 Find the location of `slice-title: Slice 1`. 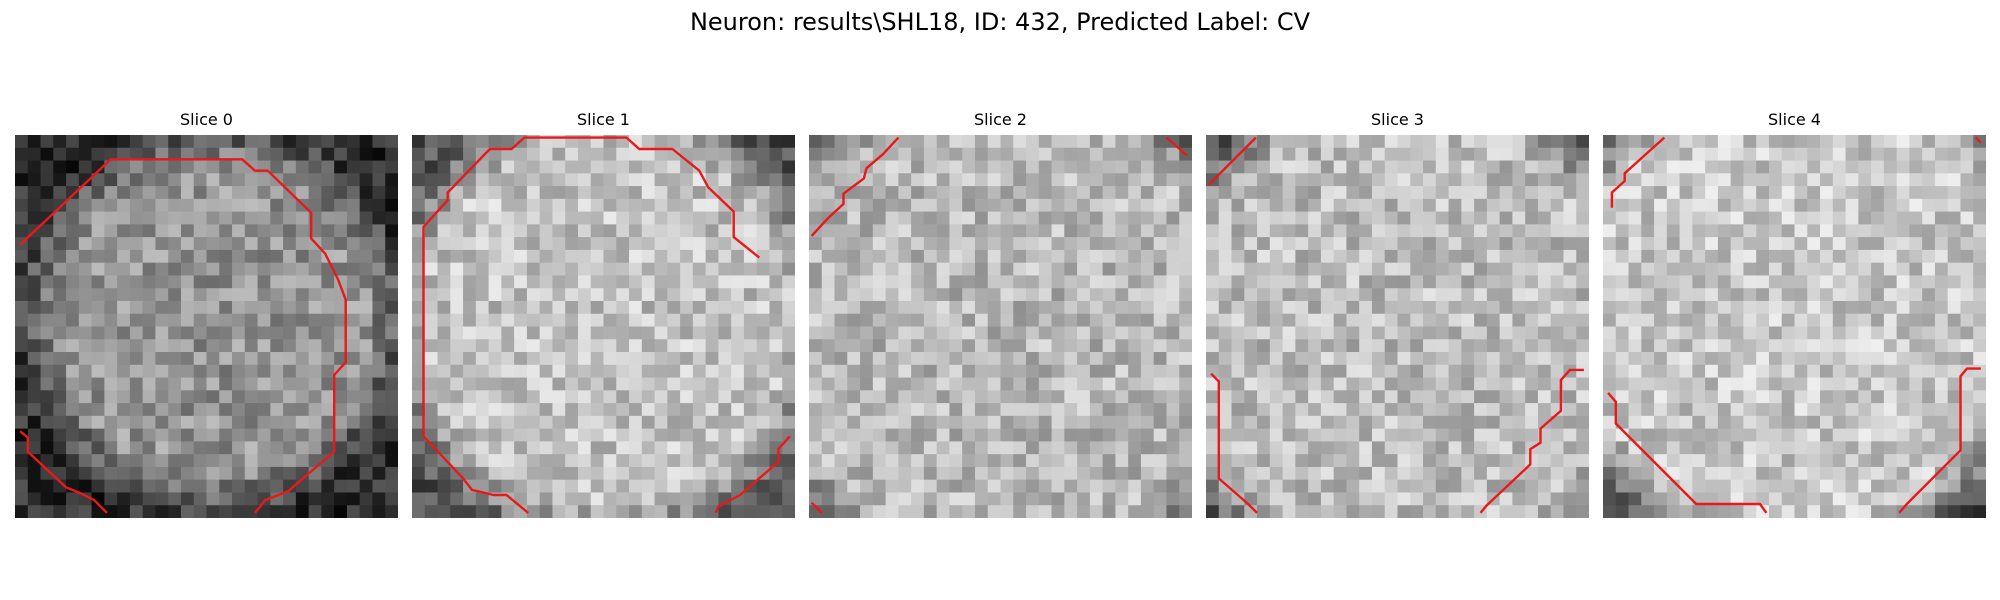

slice-title: Slice 1 is located at coordinates (603, 119).